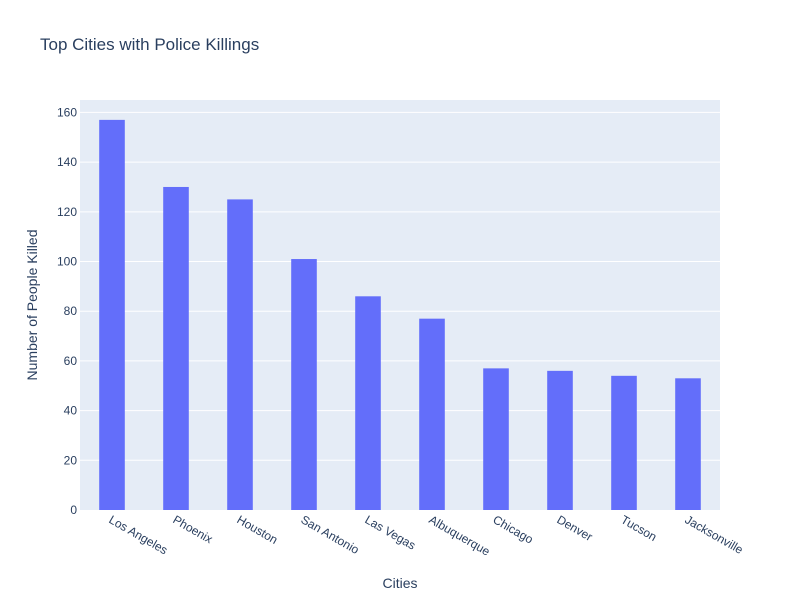  Describe the element at coordinates (513, 529) in the screenshot. I see `x-tick-label: Chicago` at that location.